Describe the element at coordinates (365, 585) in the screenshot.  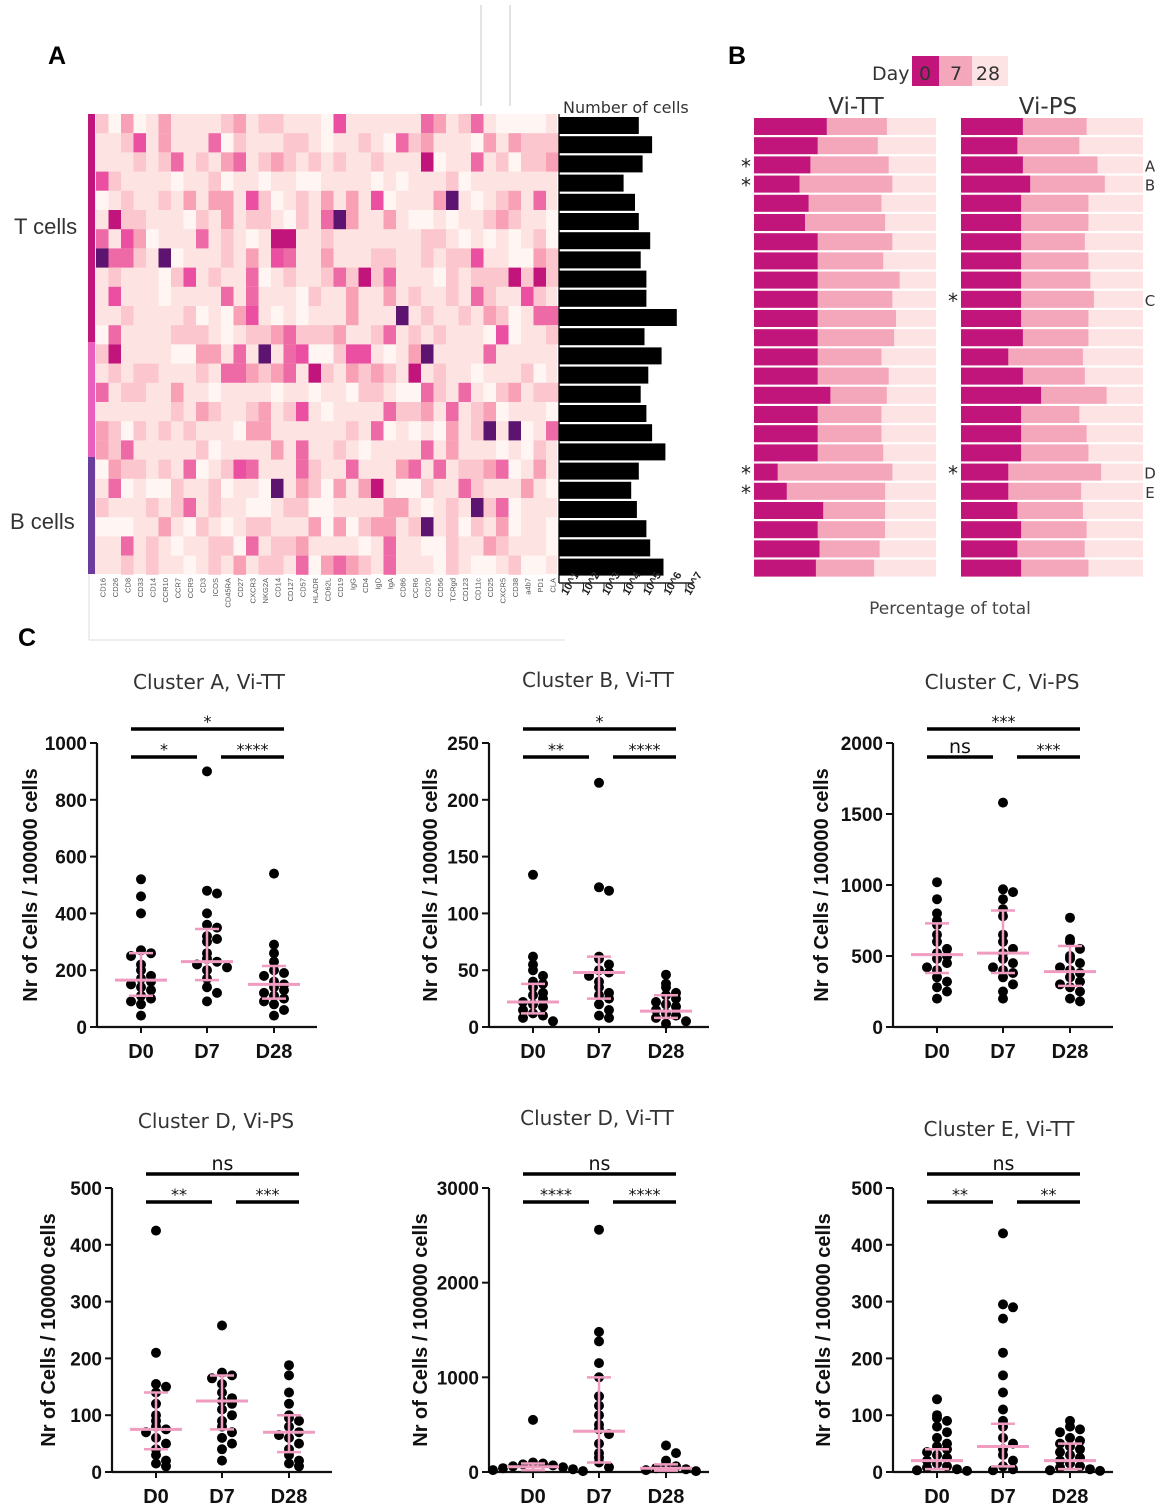
I see `marker-label: CD4` at that location.